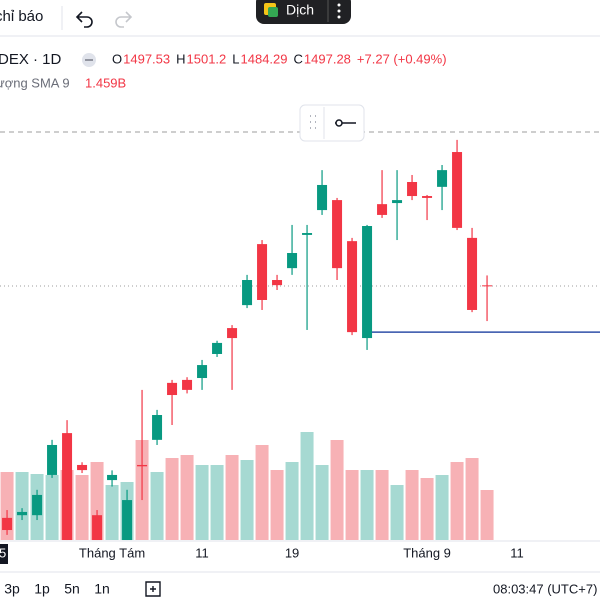 This screenshot has height=600, width=600. Describe the element at coordinates (207, 58) in the screenshot. I see `ohlc-value: 1501.2` at that location.